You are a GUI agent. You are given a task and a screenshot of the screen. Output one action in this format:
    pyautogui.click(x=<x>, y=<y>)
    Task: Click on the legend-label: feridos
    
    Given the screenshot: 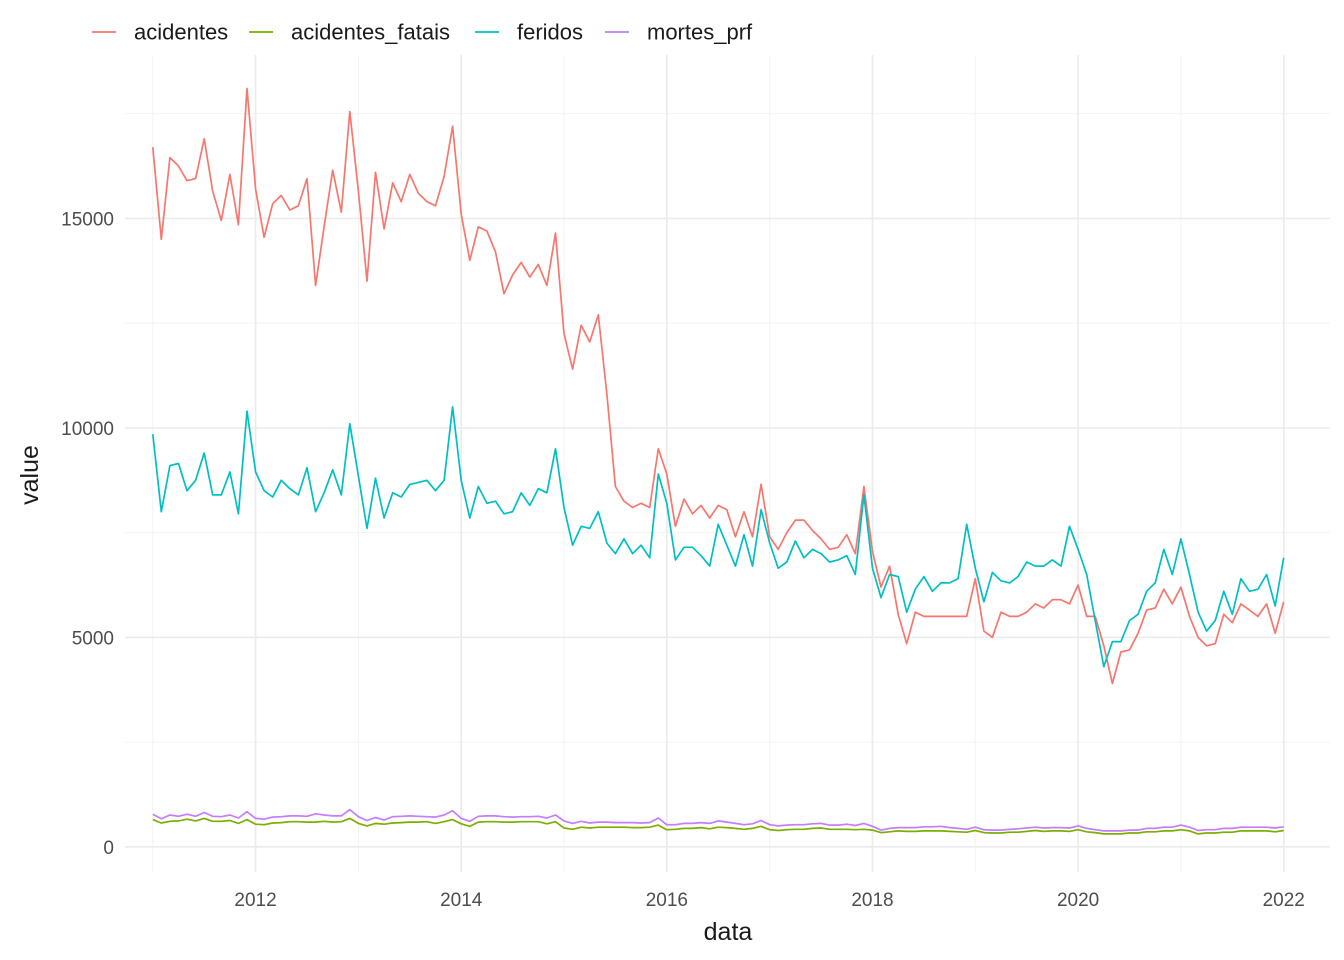 What is the action you would take?
    pyautogui.click(x=550, y=32)
    